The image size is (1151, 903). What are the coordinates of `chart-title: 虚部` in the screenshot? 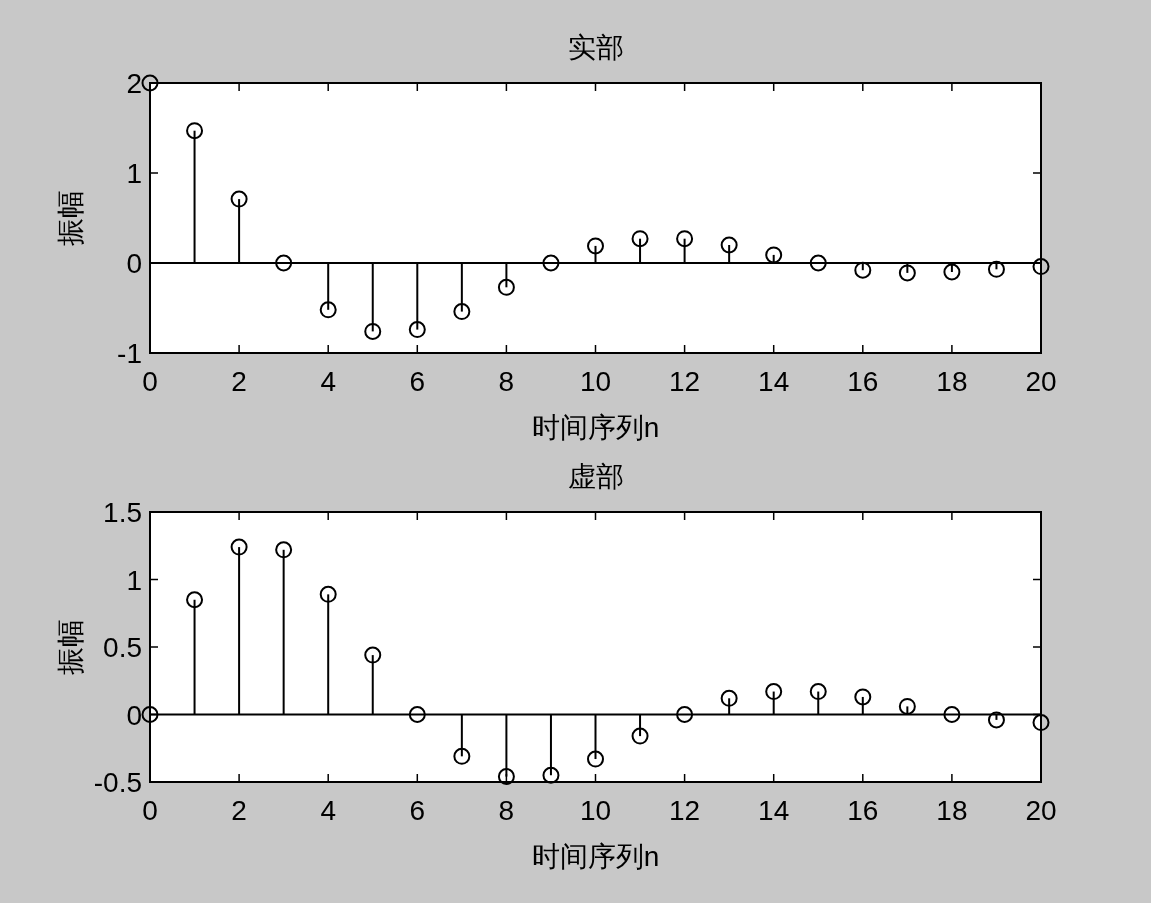 It's located at (595, 476).